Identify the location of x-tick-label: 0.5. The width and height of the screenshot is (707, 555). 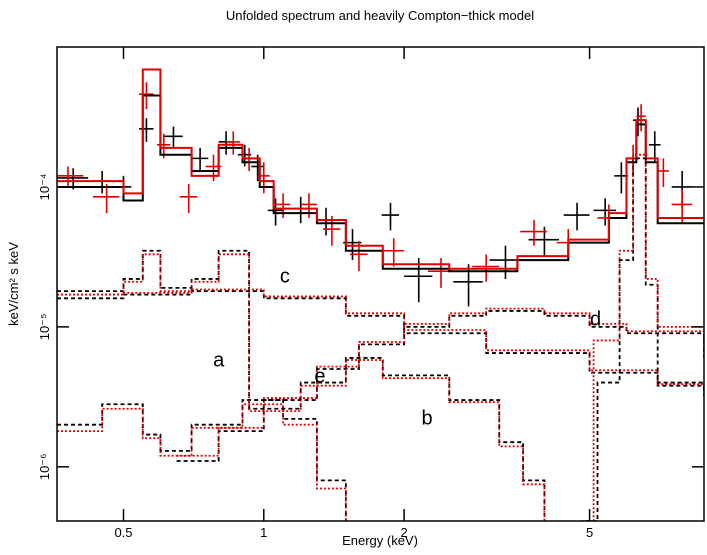
(123, 532).